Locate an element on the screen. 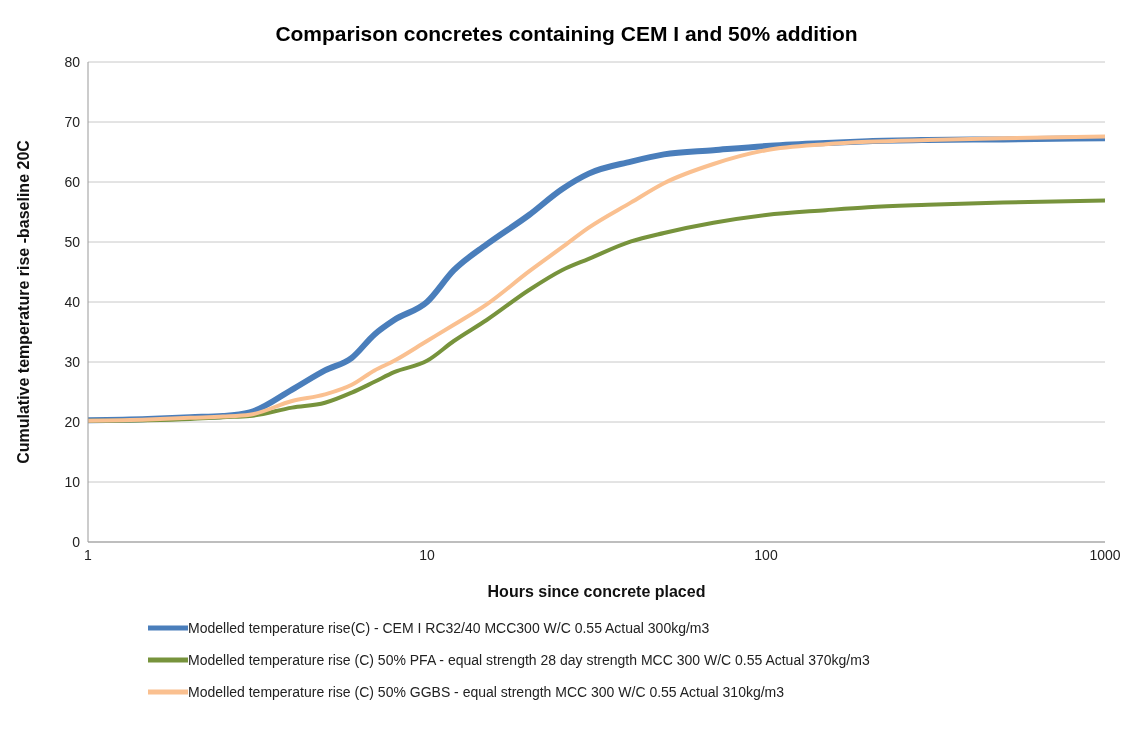  y-tick-label: 80 is located at coordinates (72, 61).